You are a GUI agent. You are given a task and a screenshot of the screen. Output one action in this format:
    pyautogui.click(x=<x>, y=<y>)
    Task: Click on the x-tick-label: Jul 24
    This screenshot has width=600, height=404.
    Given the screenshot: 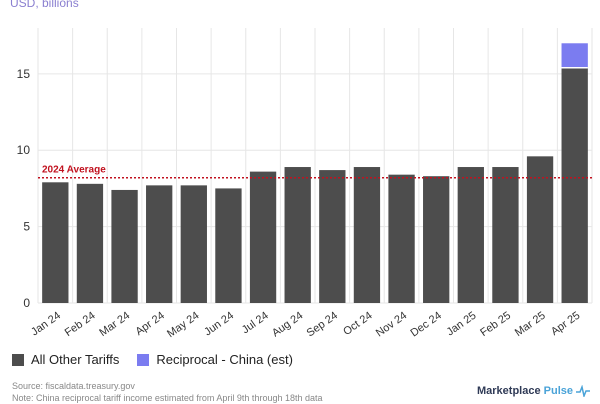 What is the action you would take?
    pyautogui.click(x=255, y=323)
    